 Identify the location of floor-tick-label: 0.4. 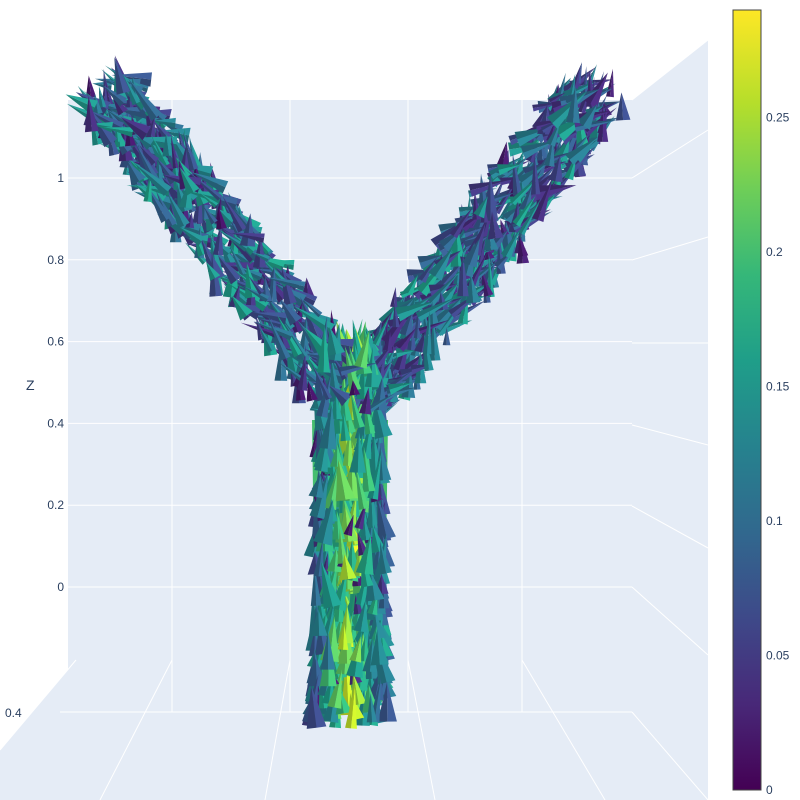
(13, 713).